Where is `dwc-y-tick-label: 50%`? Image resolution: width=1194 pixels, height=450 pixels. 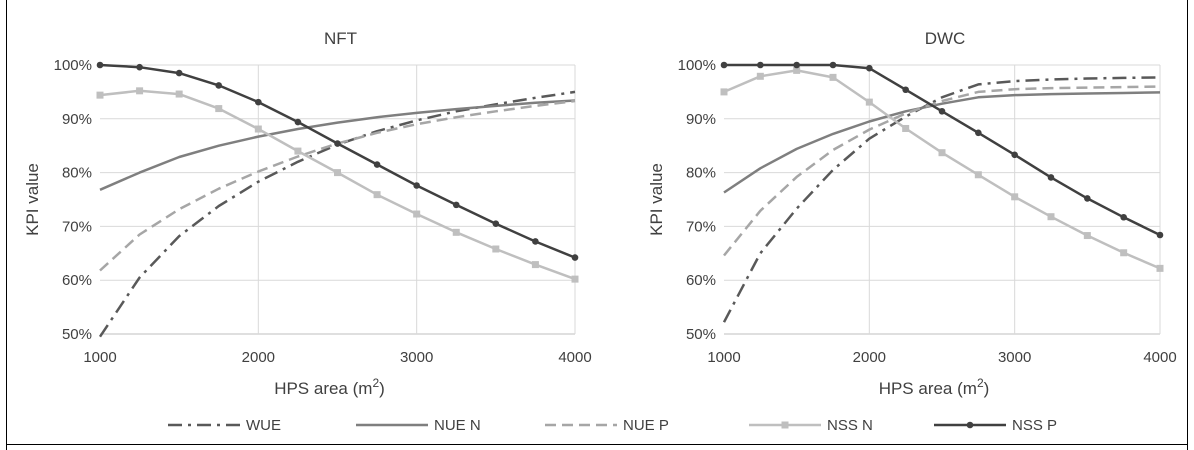
dwc-y-tick-label: 50% is located at coordinates (701, 334).